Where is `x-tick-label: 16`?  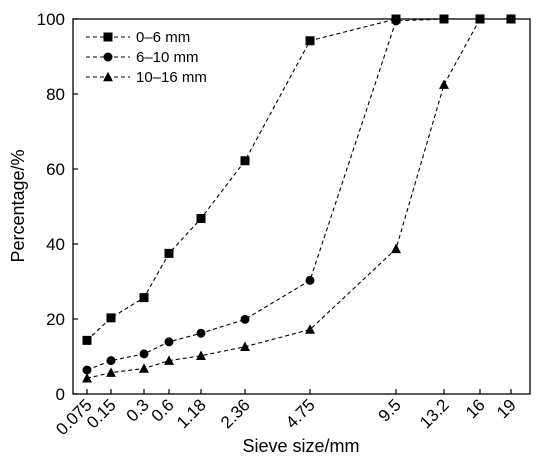
x-tick-label: 16 is located at coordinates (475, 408).